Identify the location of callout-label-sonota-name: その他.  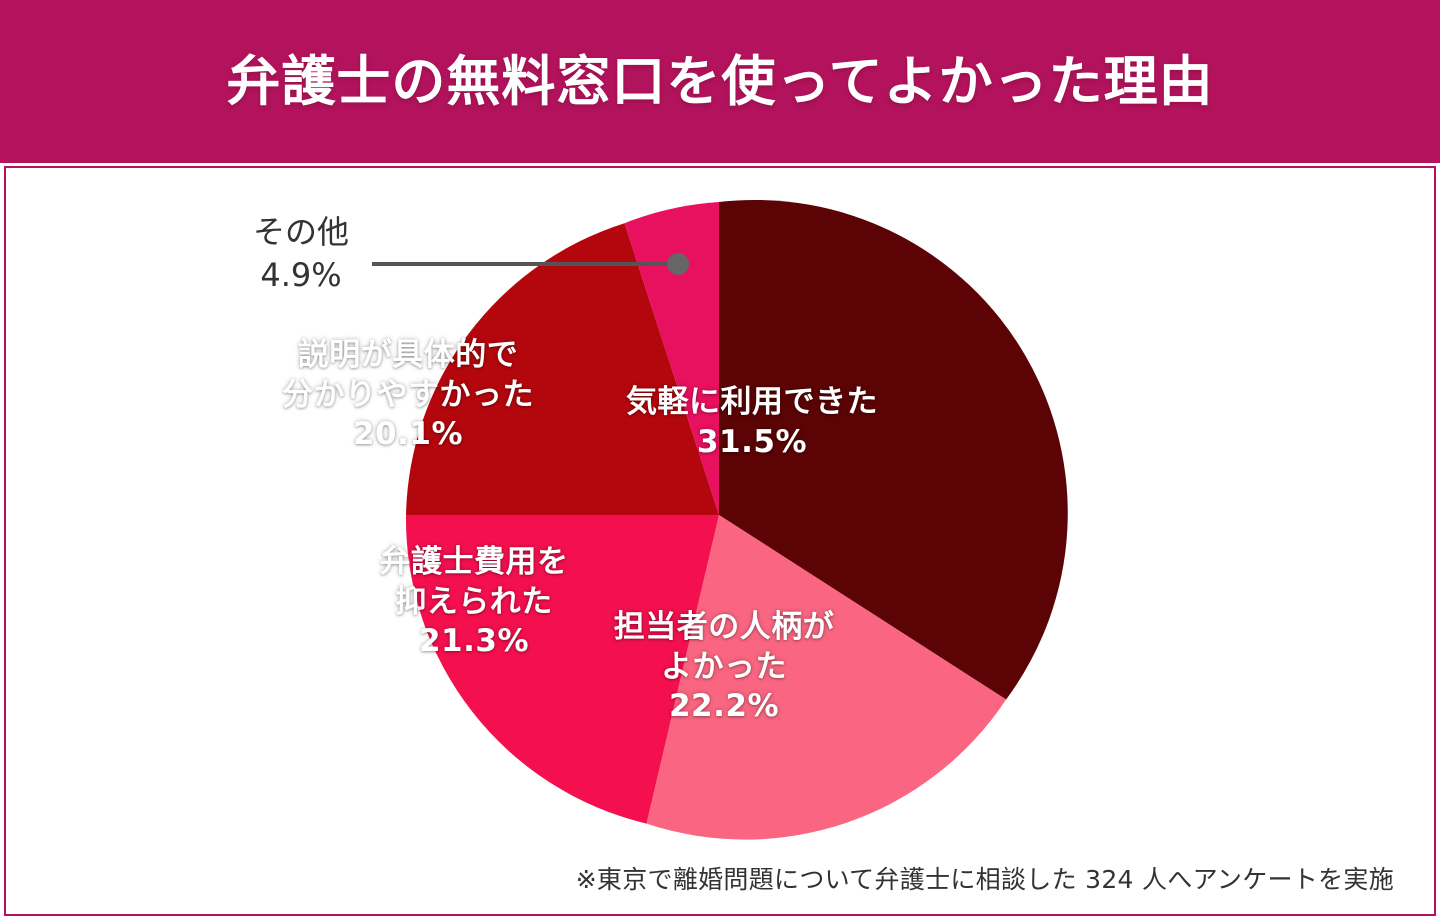
(300, 232).